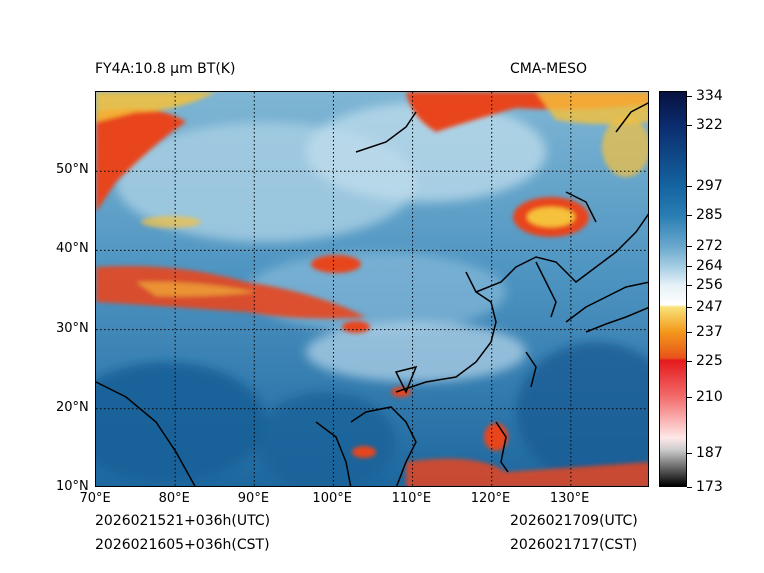  What do you see at coordinates (709, 331) in the screenshot?
I see `colorbar-tick-label: 237` at bounding box center [709, 331].